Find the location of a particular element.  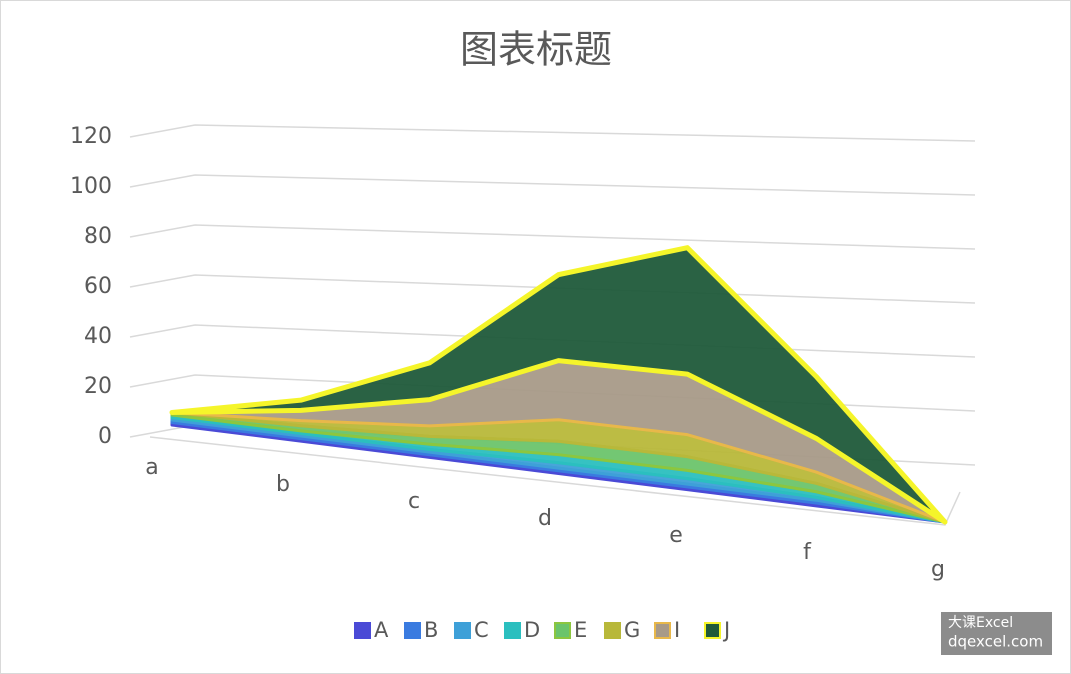

x-tick-label: f is located at coordinates (807, 552).